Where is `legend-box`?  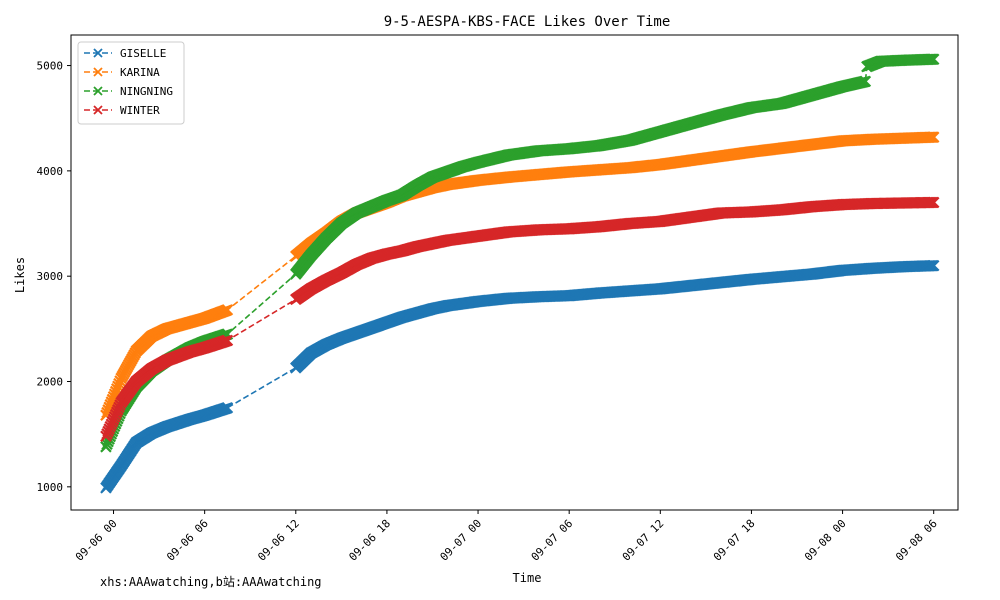 legend-box is located at coordinates (131, 83).